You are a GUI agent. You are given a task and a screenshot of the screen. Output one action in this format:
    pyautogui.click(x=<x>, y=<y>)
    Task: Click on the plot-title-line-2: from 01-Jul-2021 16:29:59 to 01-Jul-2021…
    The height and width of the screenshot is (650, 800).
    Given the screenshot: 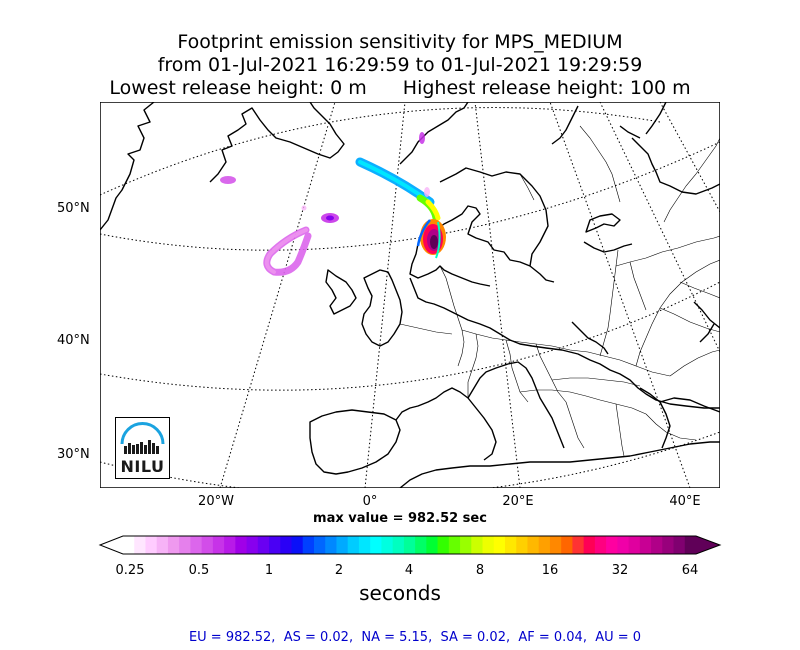 What is the action you would take?
    pyautogui.click(x=400, y=65)
    